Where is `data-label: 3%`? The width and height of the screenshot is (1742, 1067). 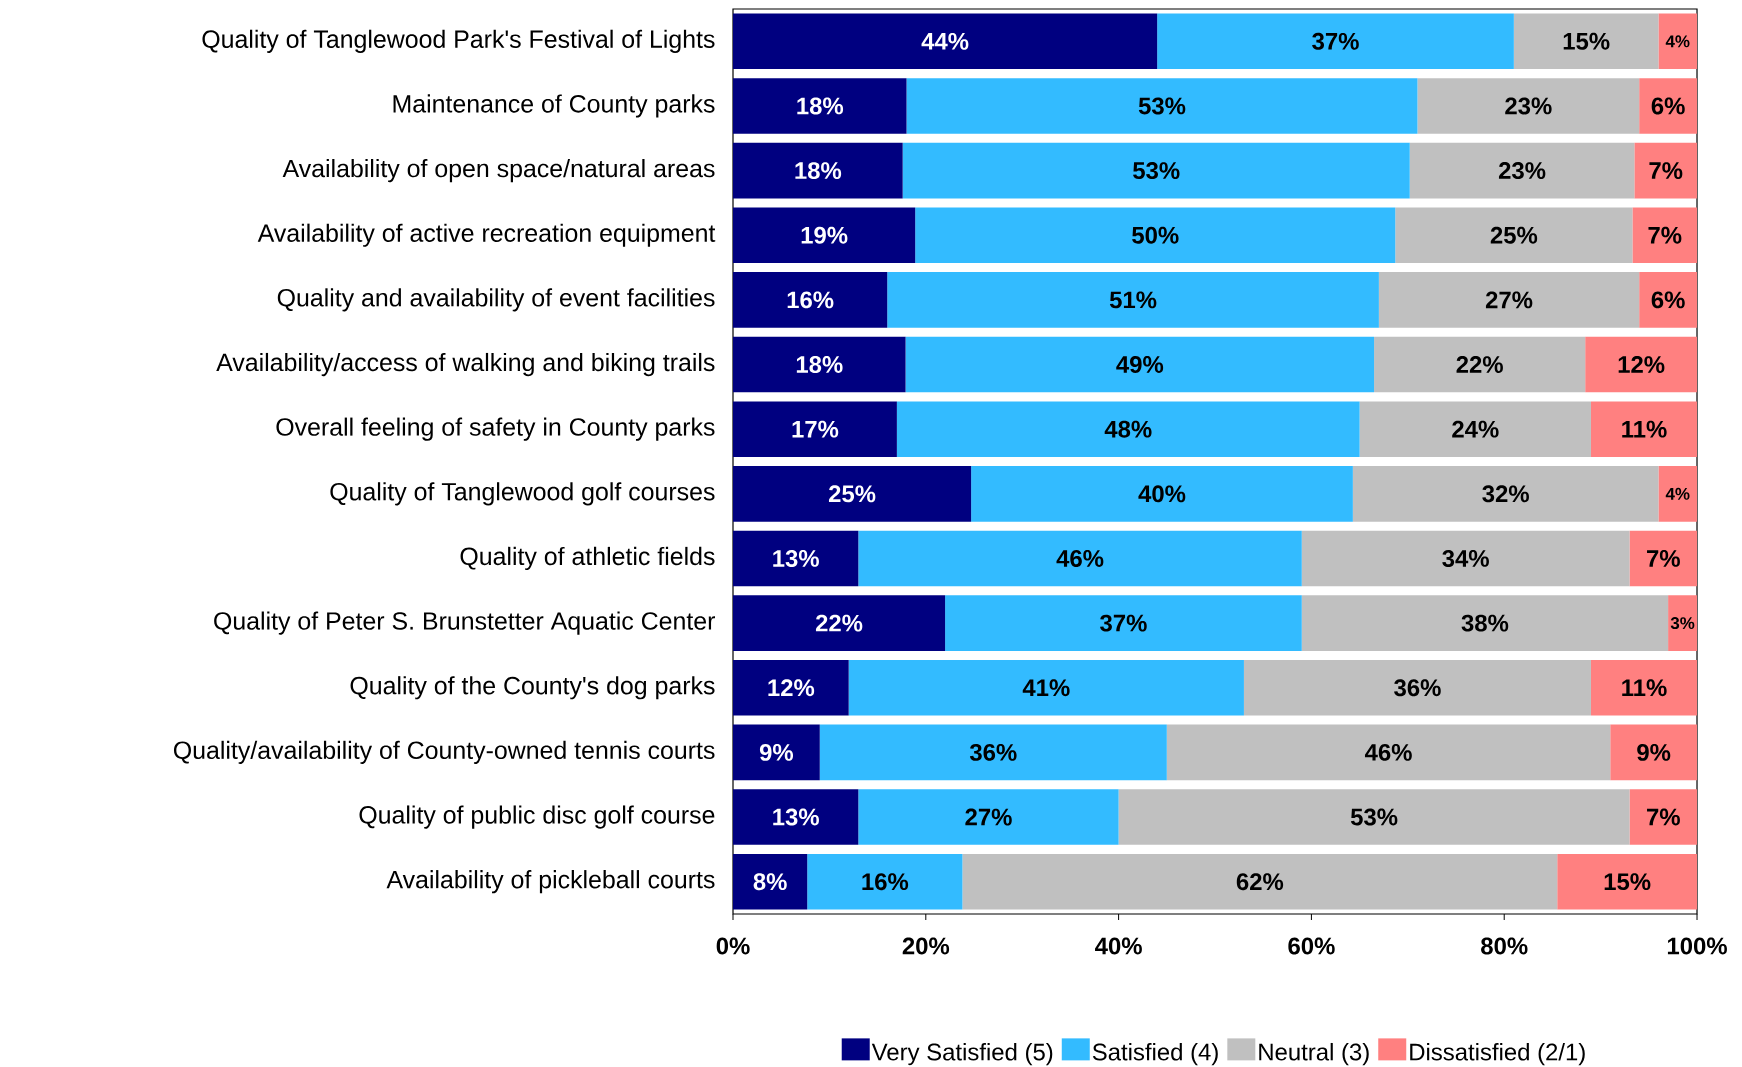 data-label: 3% is located at coordinates (1682, 623).